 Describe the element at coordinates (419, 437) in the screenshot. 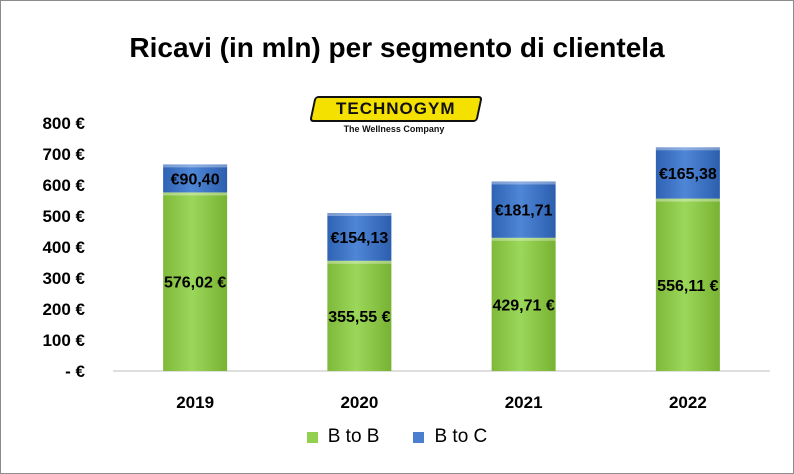

I see `legend-swatch-b-to-c` at that location.